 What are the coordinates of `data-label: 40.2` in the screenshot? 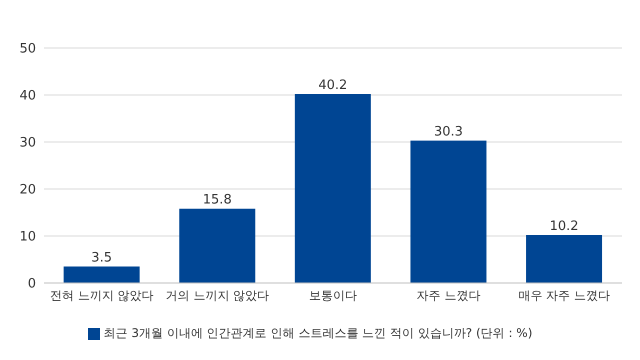 It's located at (333, 86).